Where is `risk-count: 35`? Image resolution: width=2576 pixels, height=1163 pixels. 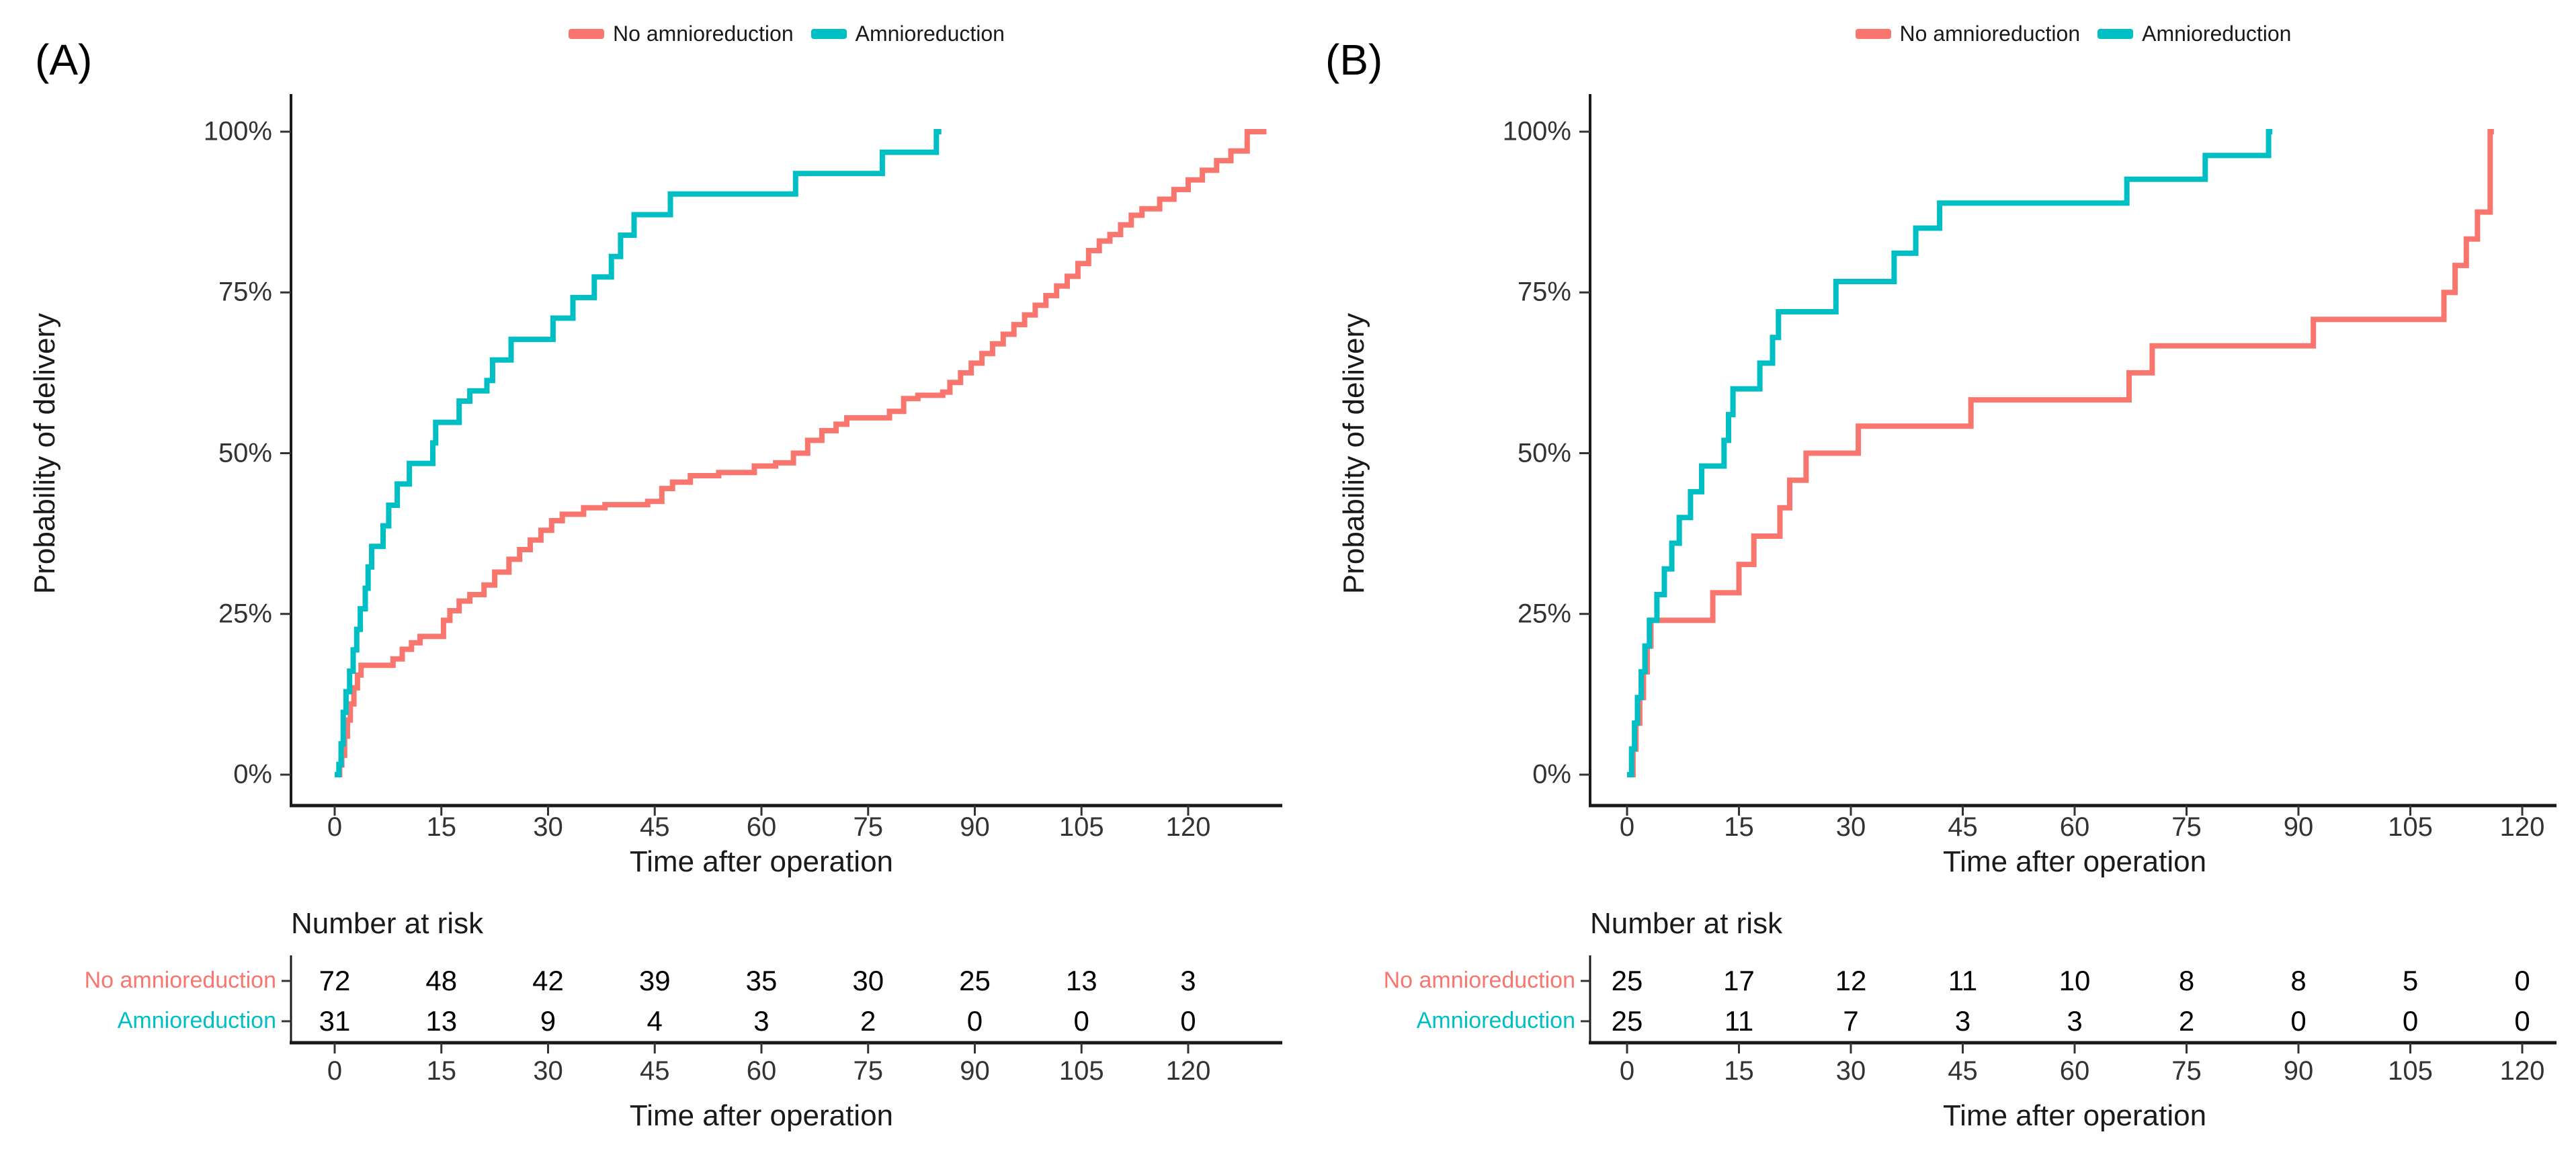 risk-count: 35 is located at coordinates (761, 981).